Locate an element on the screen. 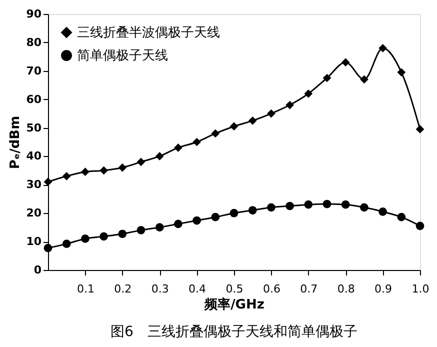 This screenshot has height=347, width=437. y-tick-label: 30 is located at coordinates (34, 185).